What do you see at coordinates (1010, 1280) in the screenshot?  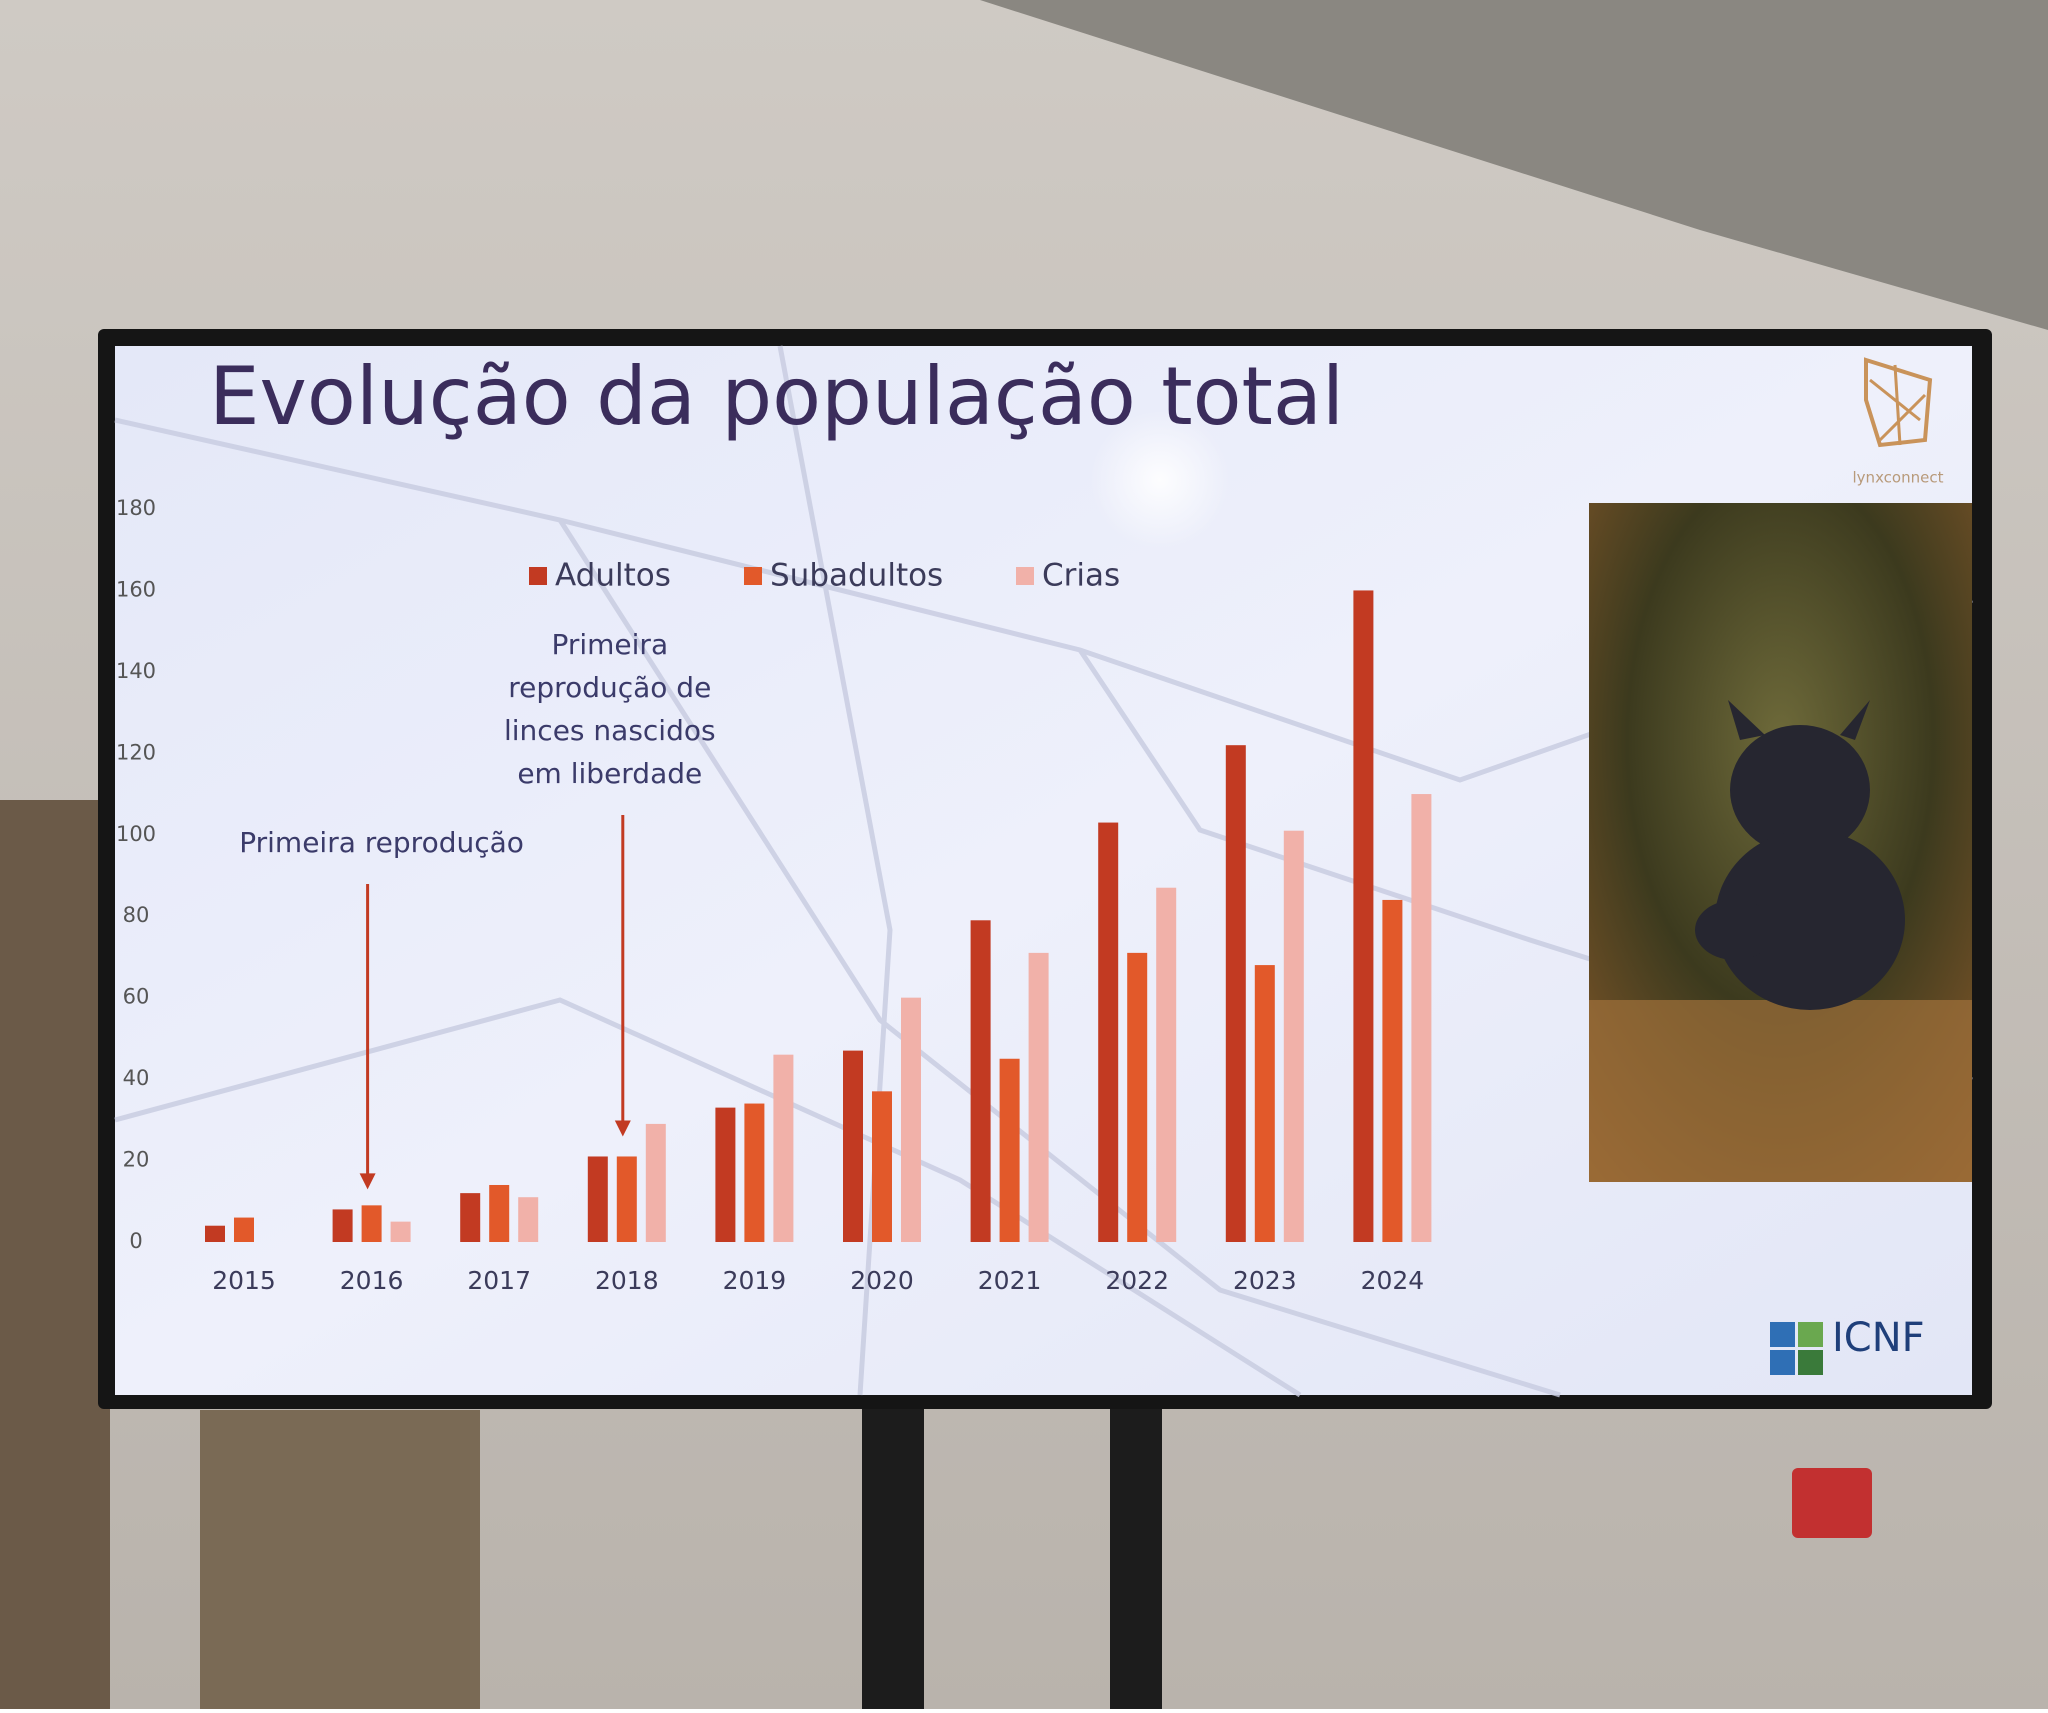 I see `x-tick-label: 2021` at bounding box center [1010, 1280].